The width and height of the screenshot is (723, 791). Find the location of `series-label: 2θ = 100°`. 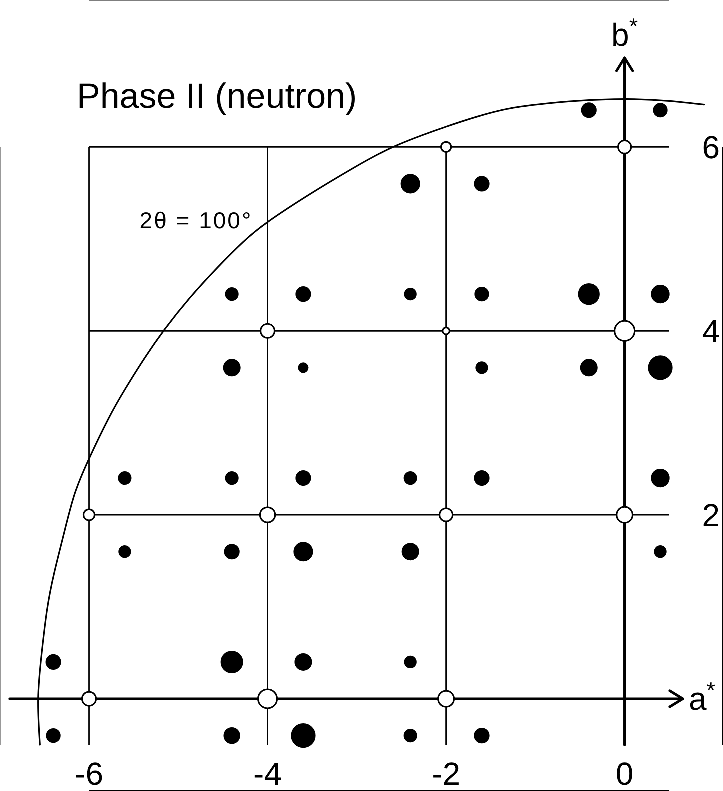

series-label: 2θ = 100° is located at coordinates (196, 221).